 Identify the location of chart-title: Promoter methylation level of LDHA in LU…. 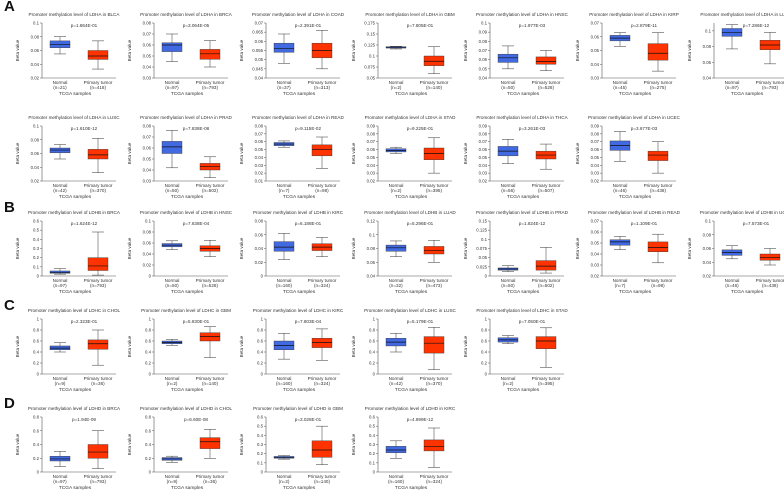
(74, 117).